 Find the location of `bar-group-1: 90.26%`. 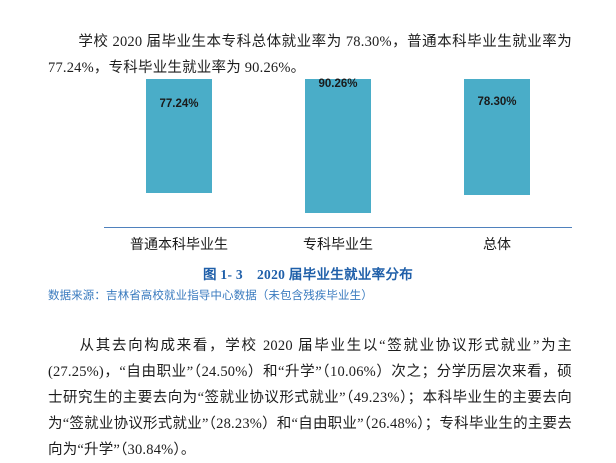

bar-group-1: 90.26% is located at coordinates (338, 152).